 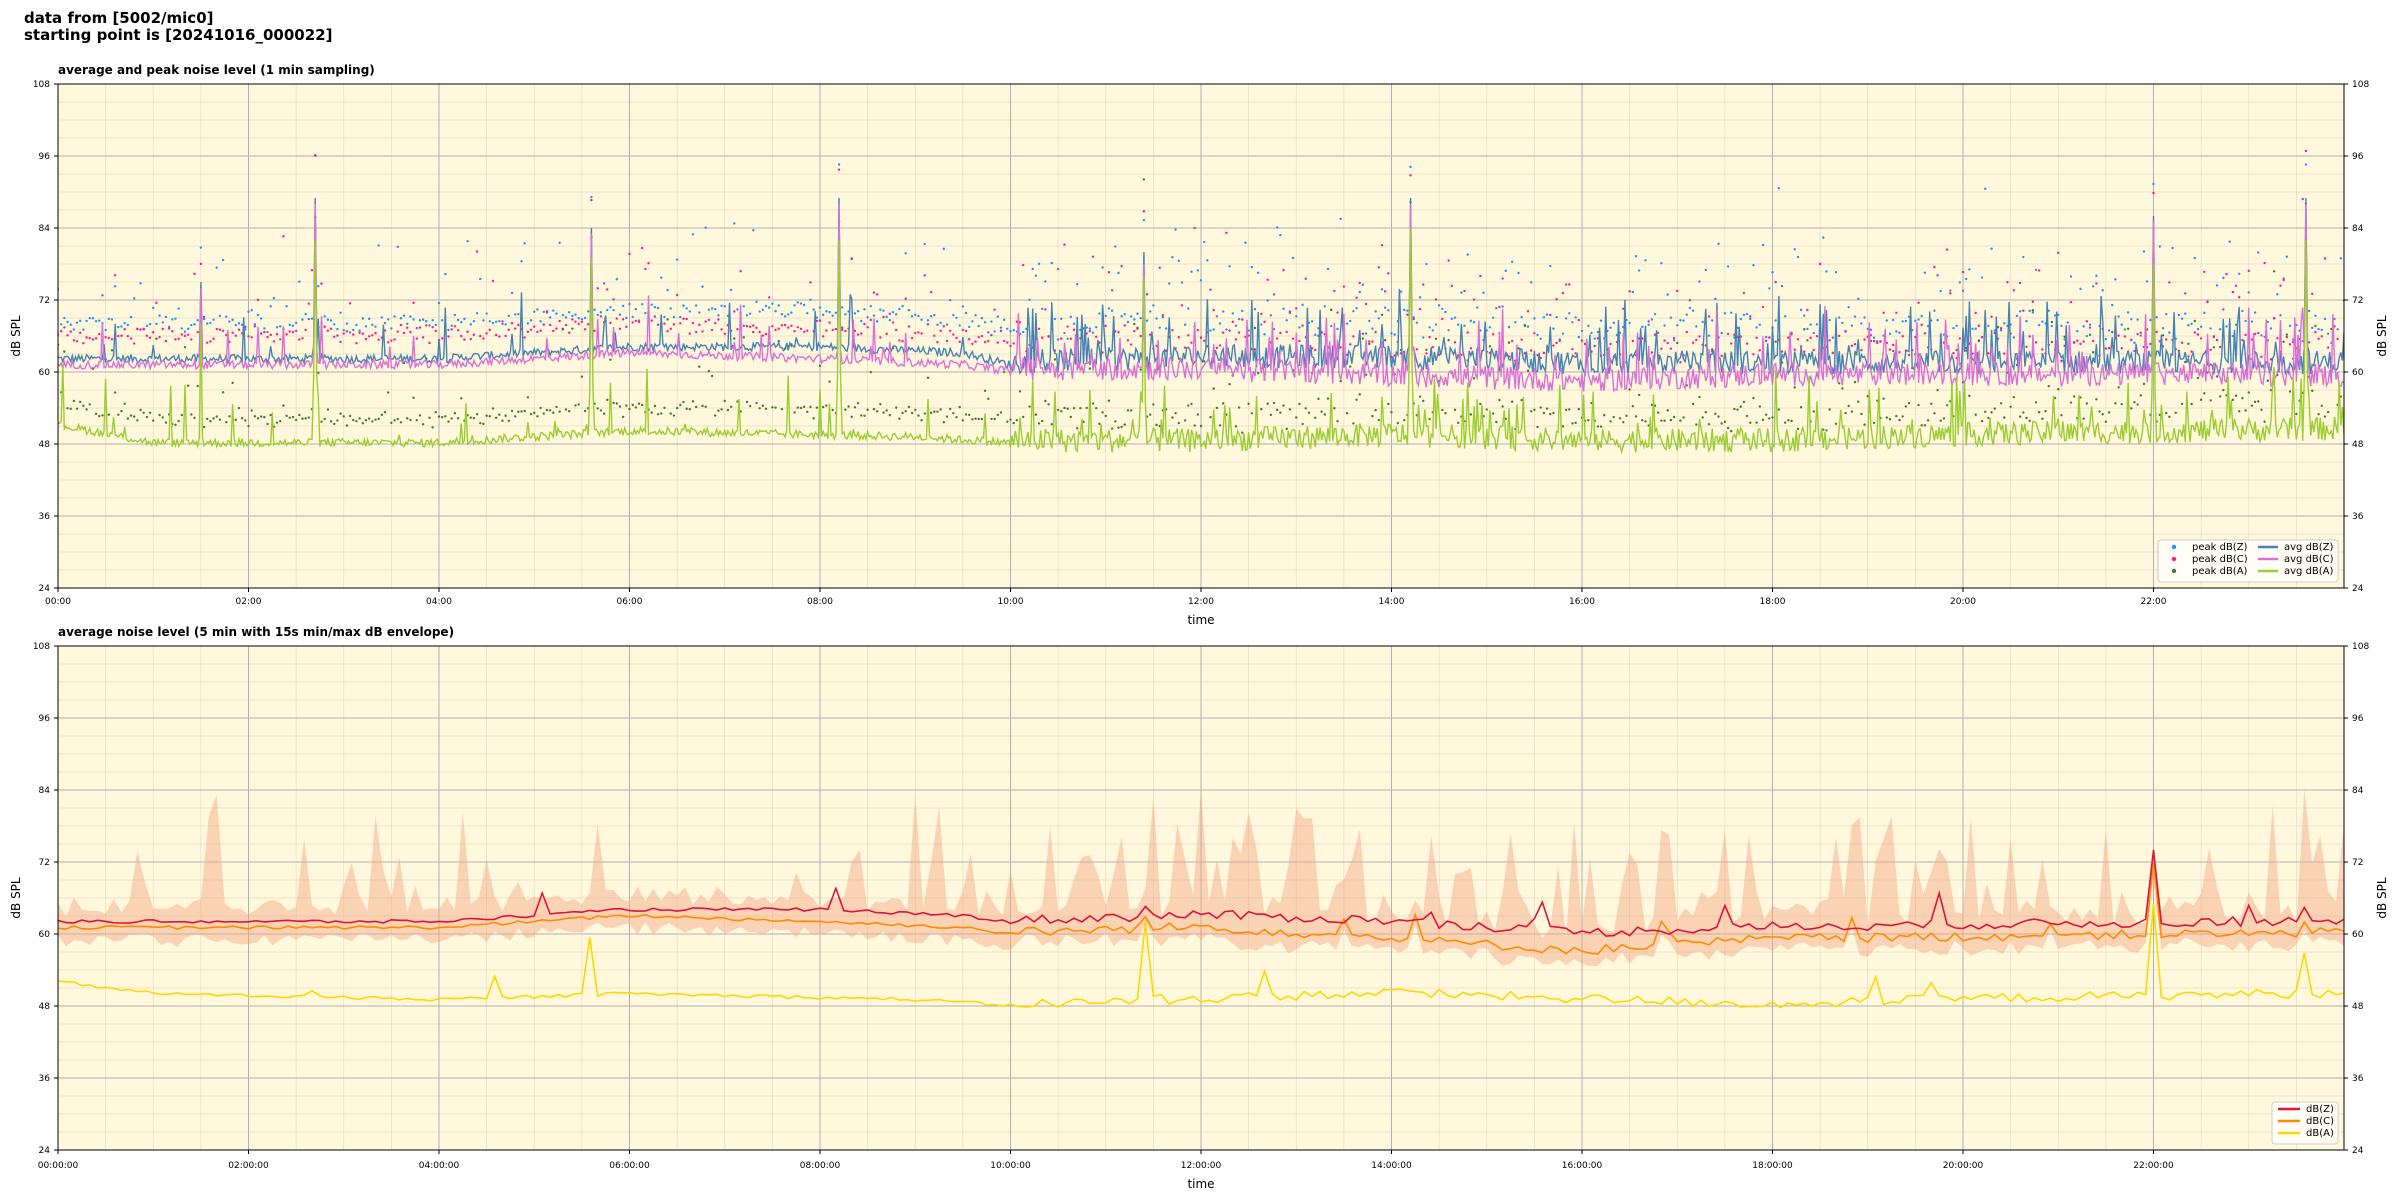 What do you see at coordinates (2358, 157) in the screenshot?
I see `ytick-label-right: 96` at bounding box center [2358, 157].